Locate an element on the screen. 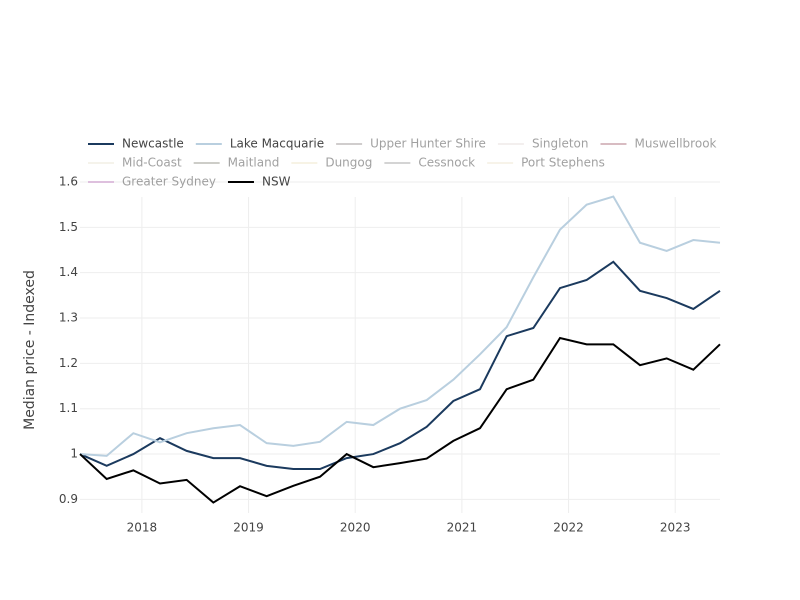 This screenshot has width=800, height=600. legend-item: Greater Sydney is located at coordinates (152, 182).